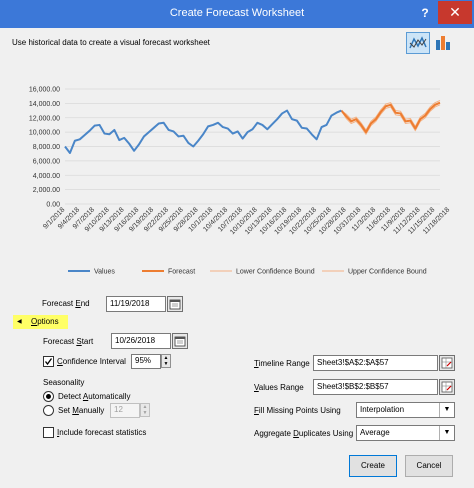  Describe the element at coordinates (45, 321) in the screenshot. I see `options-label: Options` at that location.